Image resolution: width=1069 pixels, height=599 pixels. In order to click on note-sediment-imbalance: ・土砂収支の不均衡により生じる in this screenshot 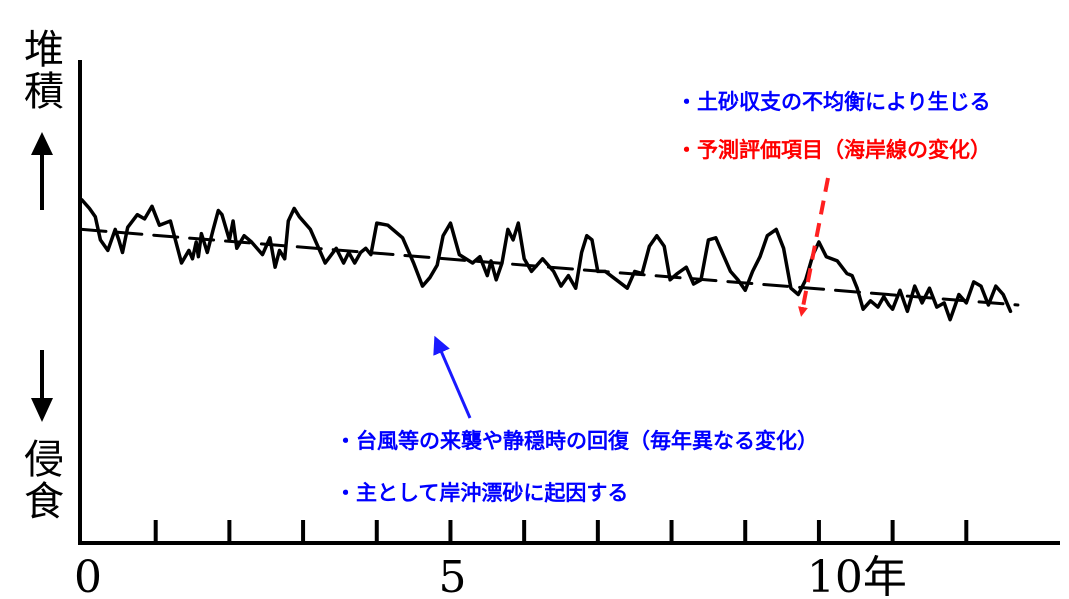, I will do `click(833, 102)`.